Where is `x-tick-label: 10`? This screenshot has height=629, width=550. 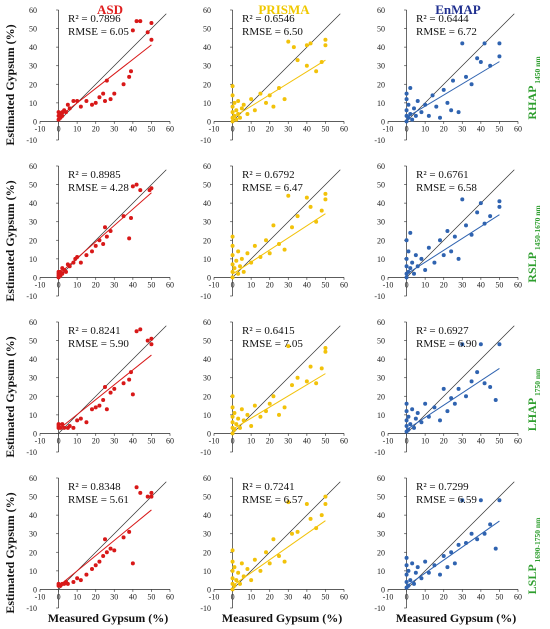
x-tick-label: 10 is located at coordinates (251, 284).